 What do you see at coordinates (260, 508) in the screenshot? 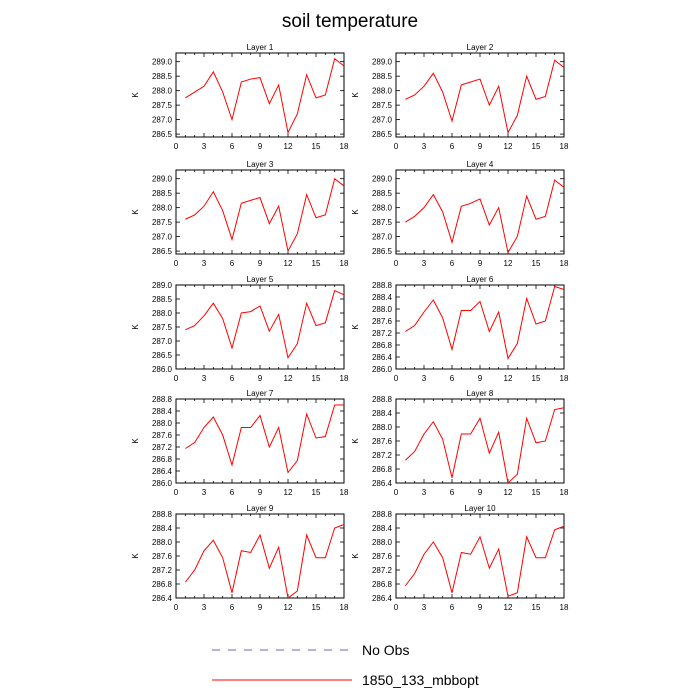
I see `panel-title: Layer 9` at bounding box center [260, 508].